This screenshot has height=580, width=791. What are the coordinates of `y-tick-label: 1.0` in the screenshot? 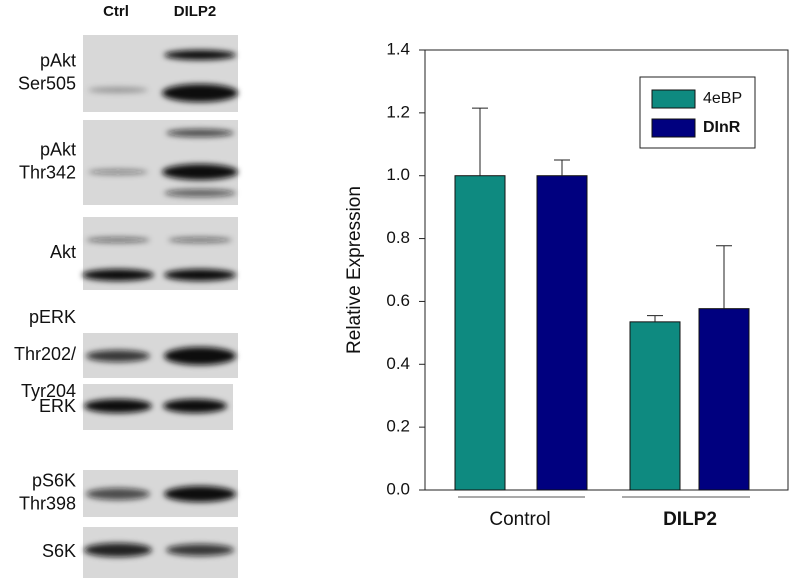 It's located at (398, 174).